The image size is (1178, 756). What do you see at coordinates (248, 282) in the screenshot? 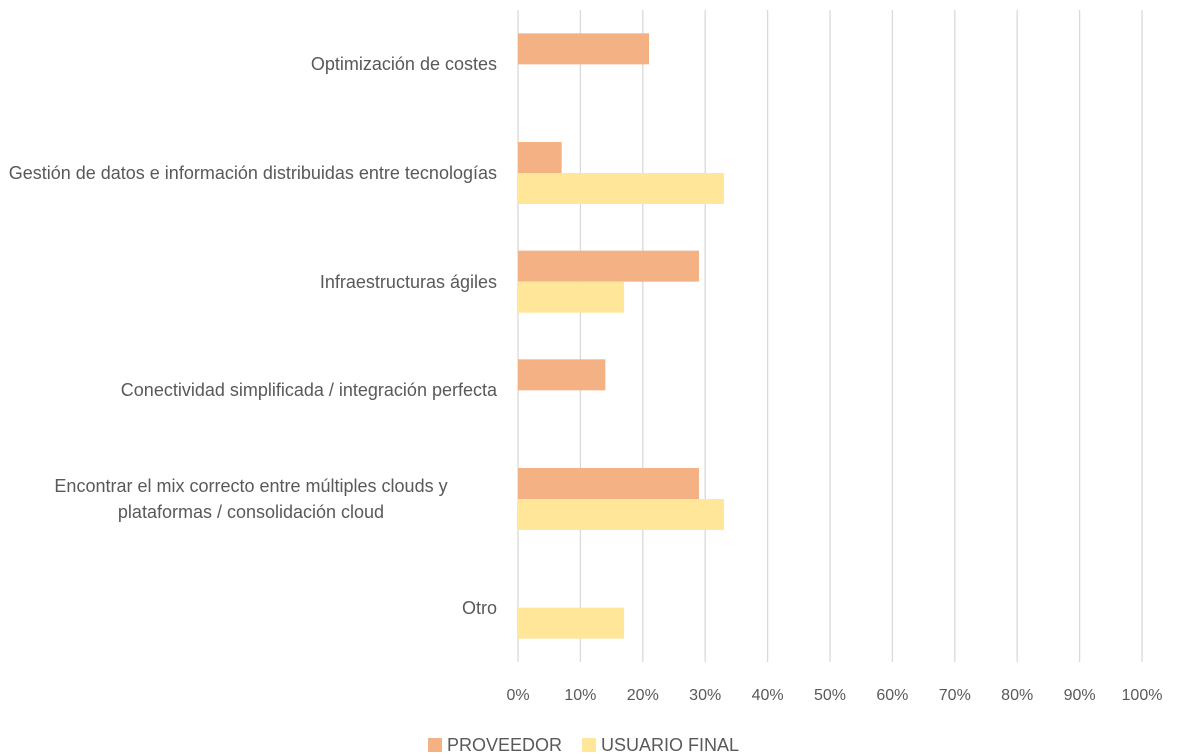
I see `category-label-box: Infraestructuras ágiles` at bounding box center [248, 282].